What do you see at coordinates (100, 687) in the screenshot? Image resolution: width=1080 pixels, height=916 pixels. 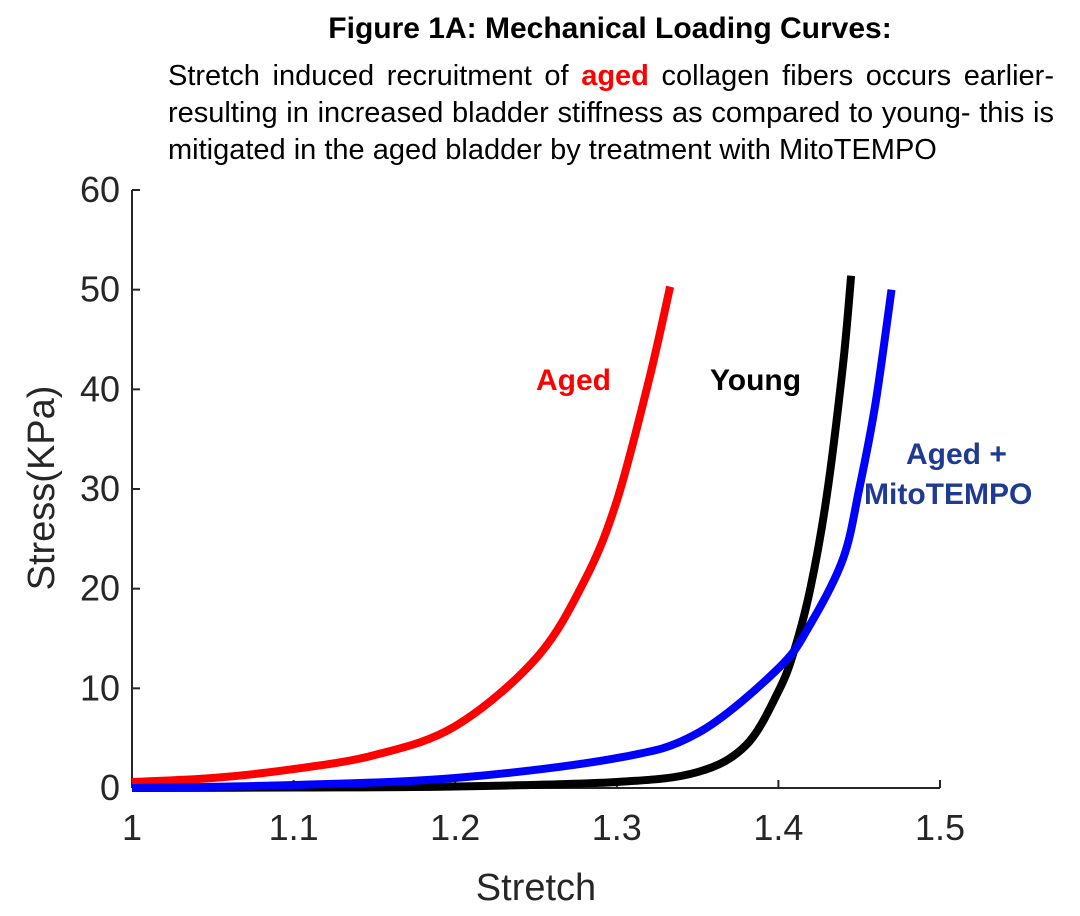 I see `y-tick-label: 10` at bounding box center [100, 687].